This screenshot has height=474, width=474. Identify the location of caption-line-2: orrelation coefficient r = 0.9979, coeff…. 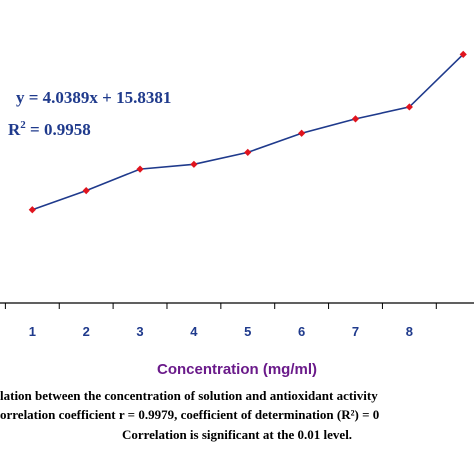
(189, 414).